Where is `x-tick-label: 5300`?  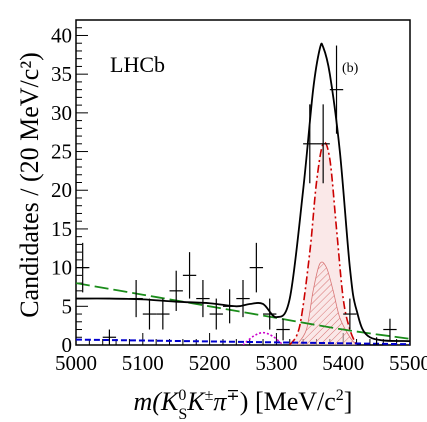
x-tick-label: 5300 is located at coordinates (276, 363).